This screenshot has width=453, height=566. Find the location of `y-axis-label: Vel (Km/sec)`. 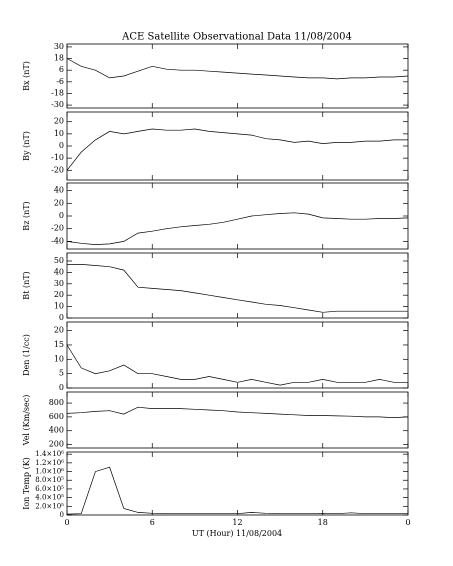

y-axis-label: Vel (Km/sec) is located at coordinates (26, 421).